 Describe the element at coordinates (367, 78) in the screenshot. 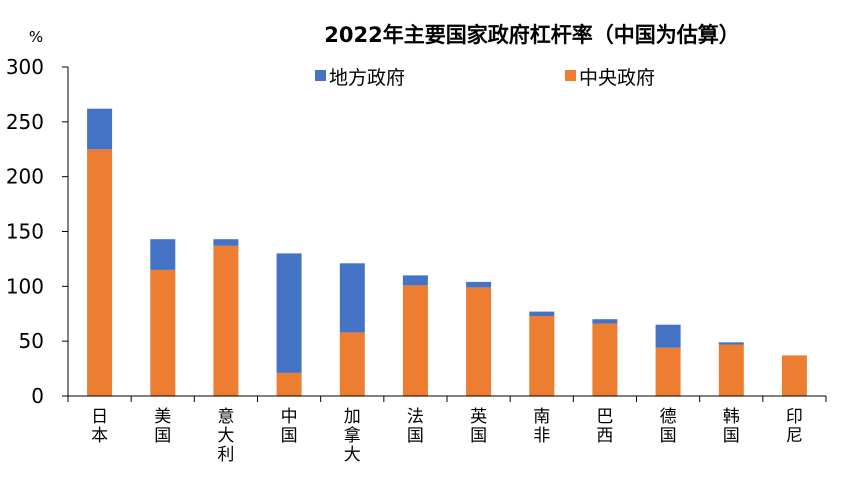

I see `legend-label-0: 地方政府` at that location.